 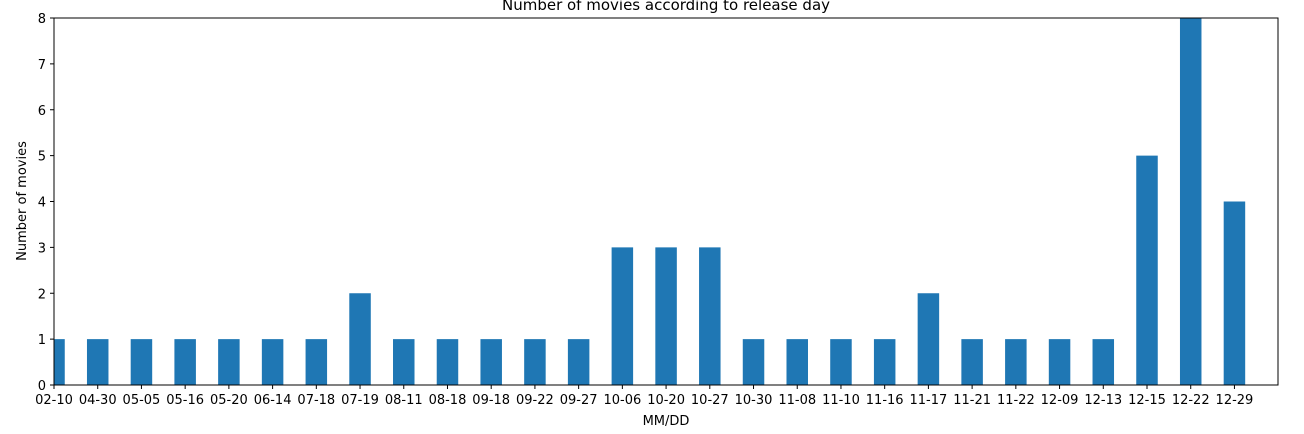 I want to click on x-tick-label: 11-16, so click(x=885, y=400).